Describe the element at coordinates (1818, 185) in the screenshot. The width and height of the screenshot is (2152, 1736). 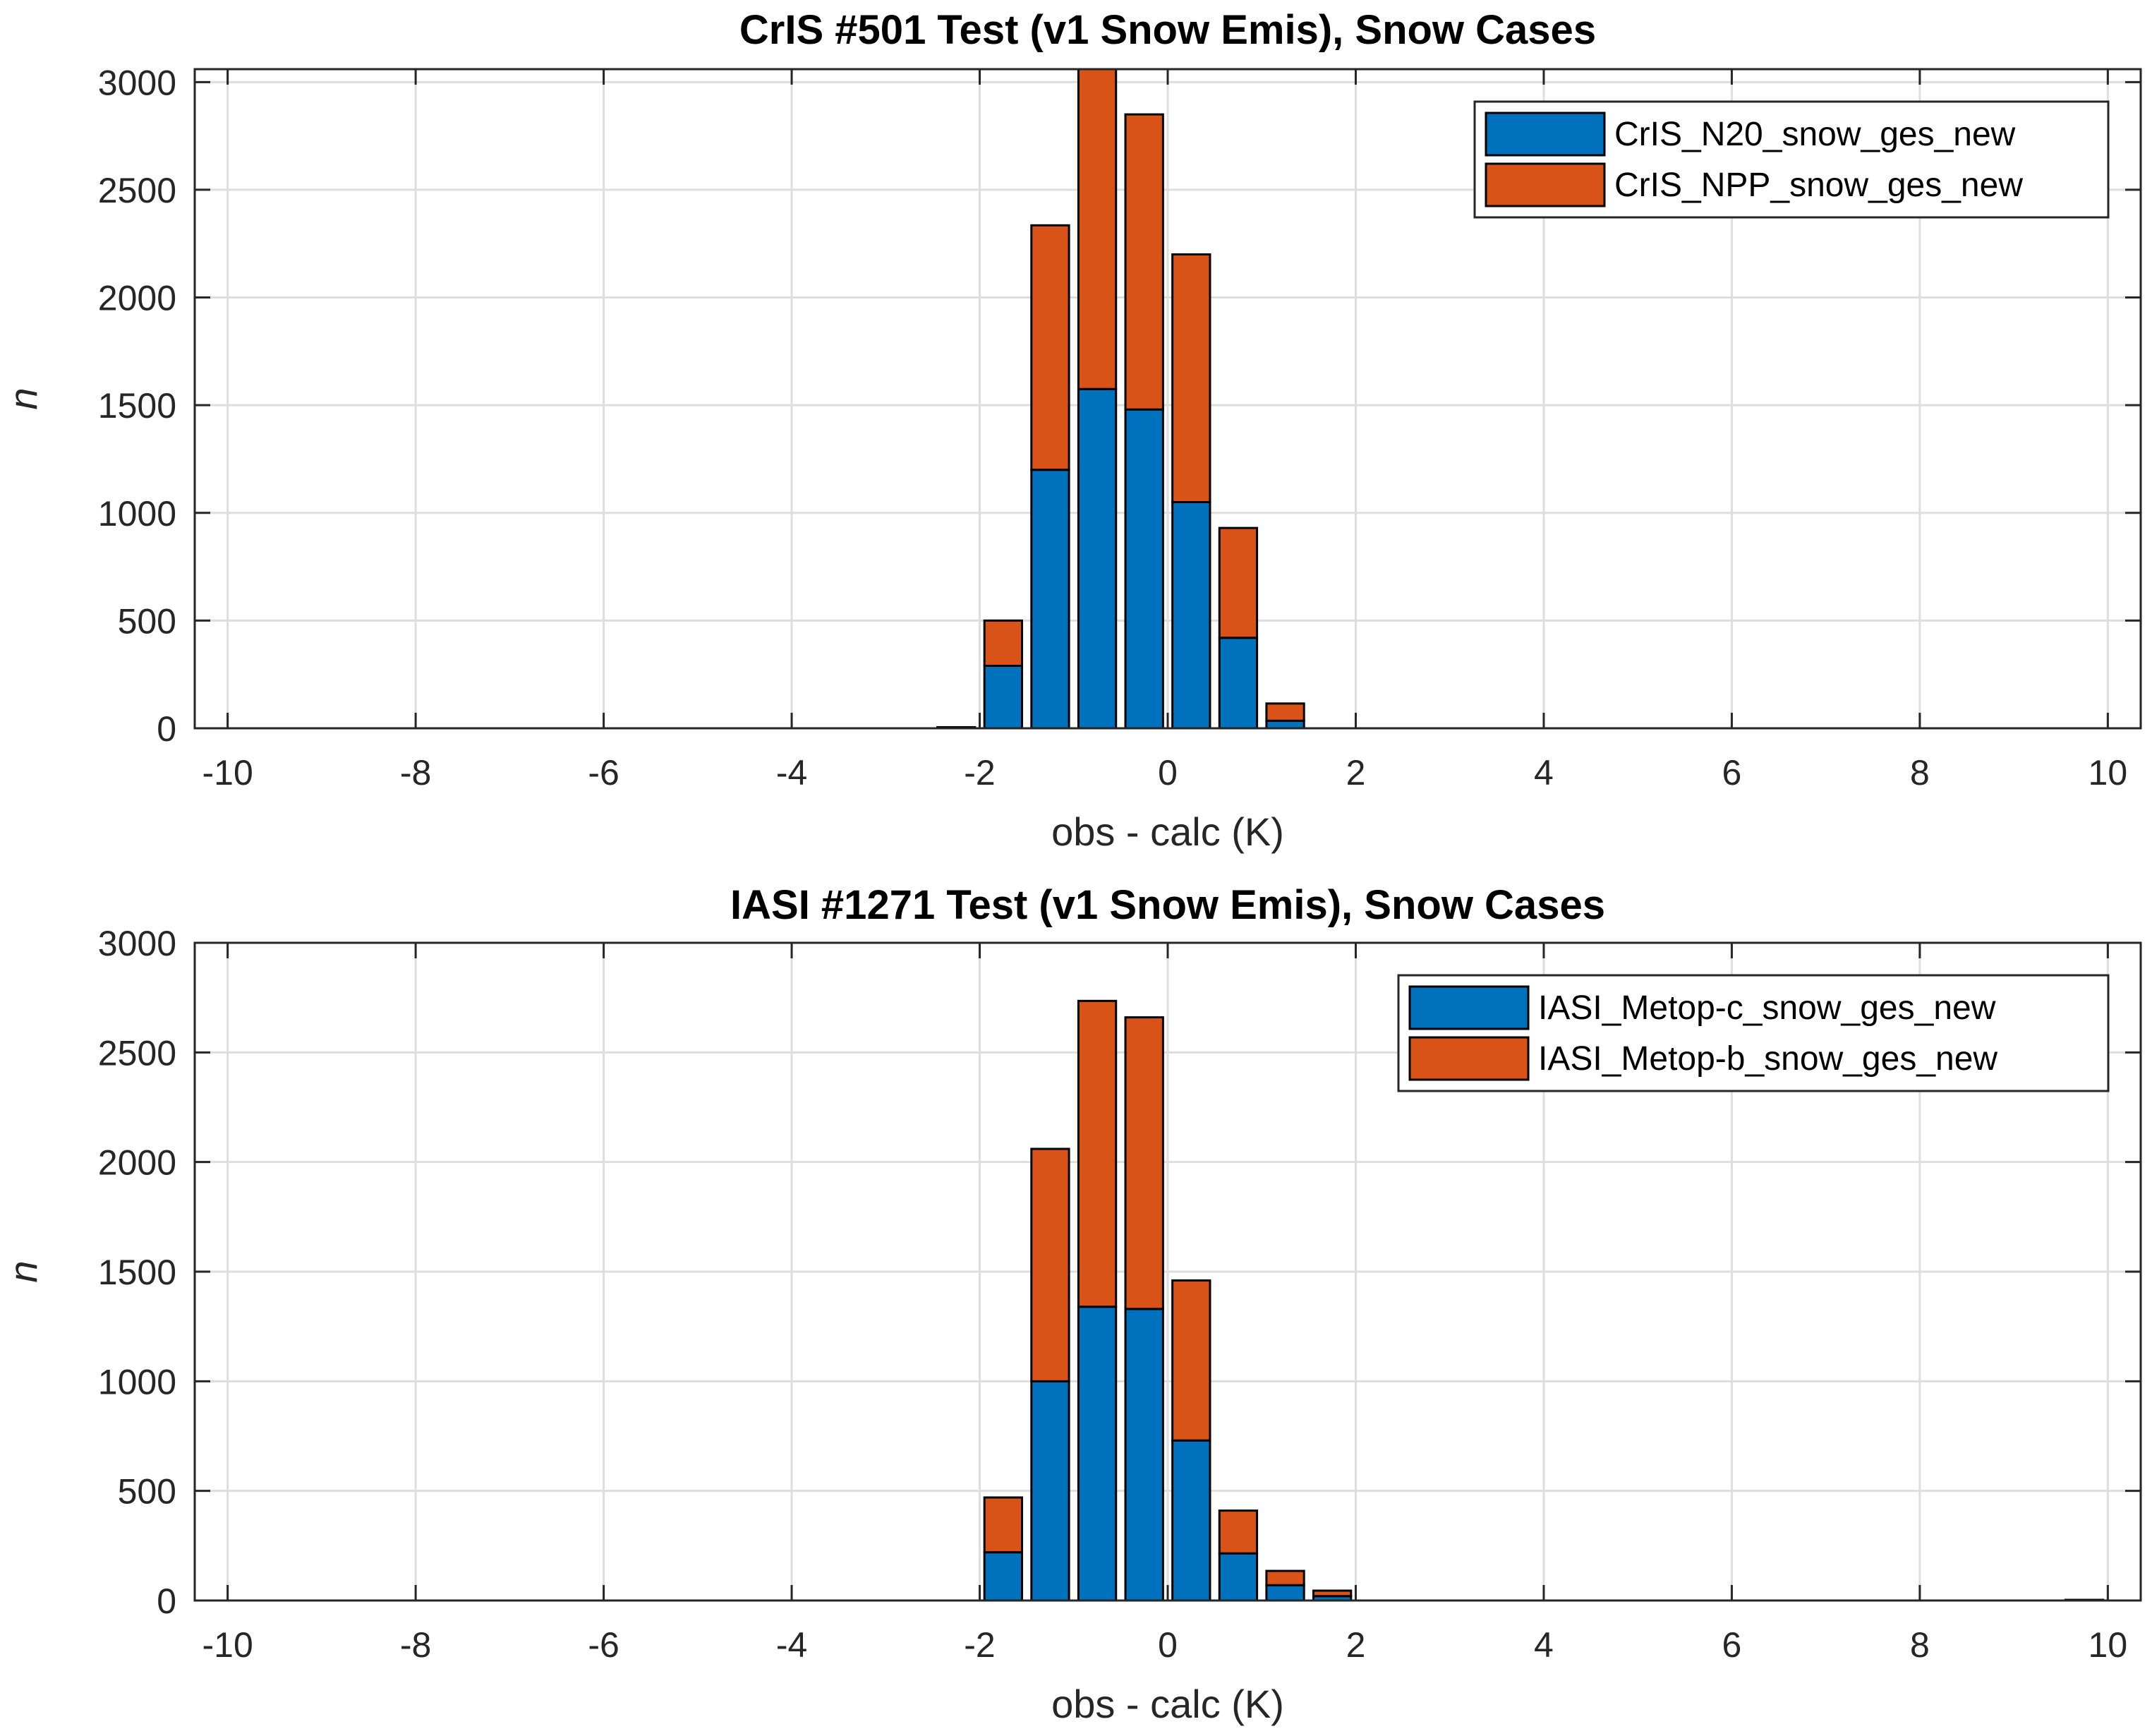
I see `legend-label: CrIS_NPP_snow_ges_new` at that location.